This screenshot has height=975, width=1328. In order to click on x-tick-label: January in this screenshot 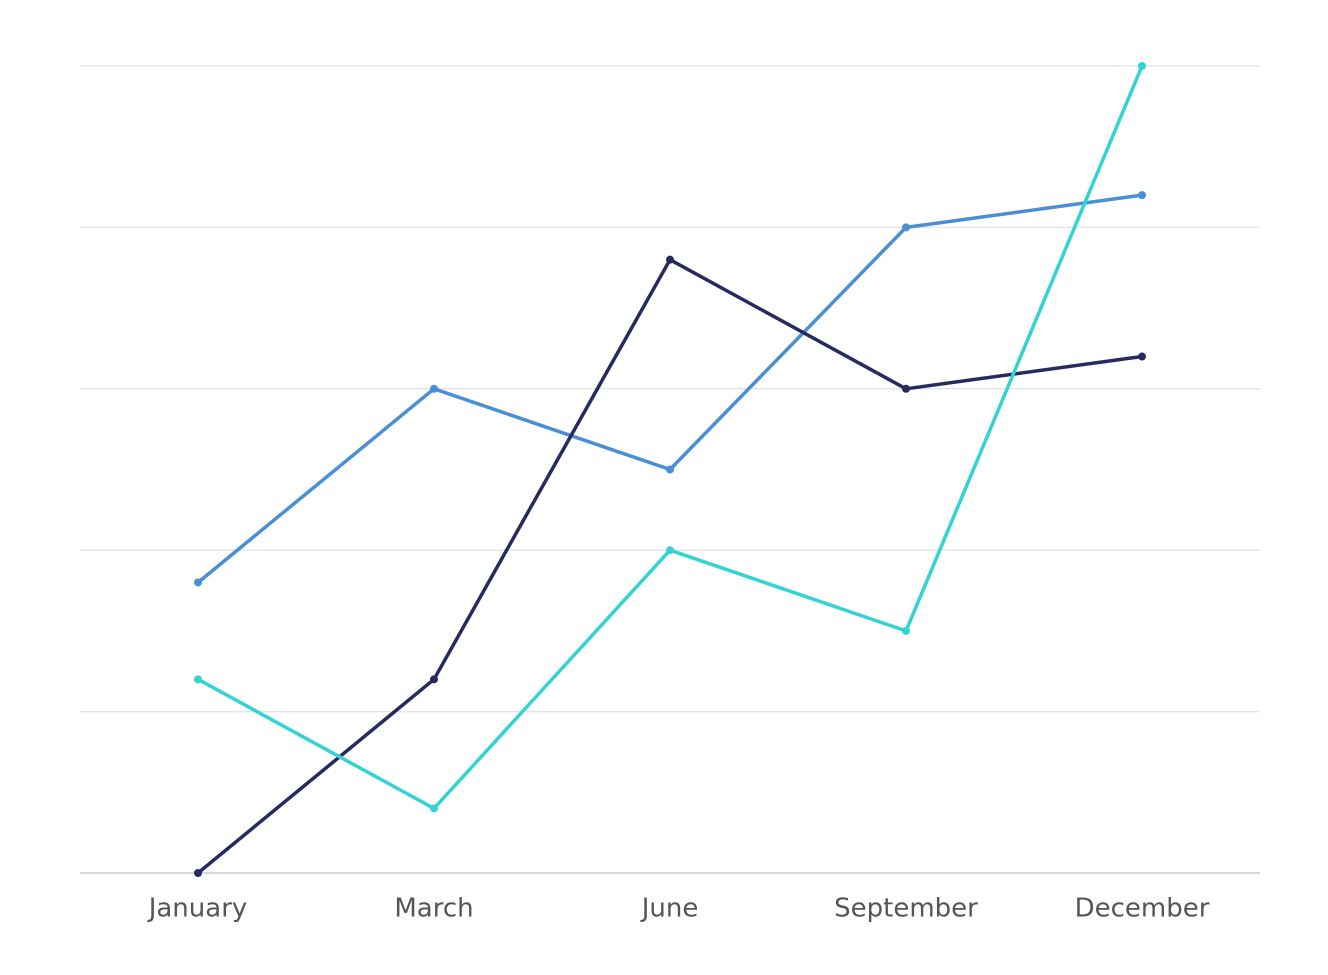, I will do `click(197, 909)`.